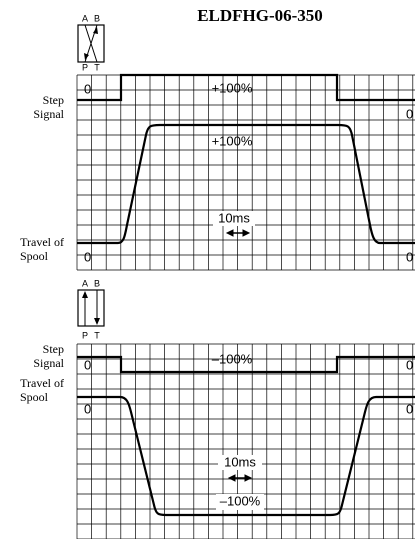 This screenshot has height=539, width=415. Describe the element at coordinates (260, 15) in the screenshot. I see `title: ELDFHG-06-350` at that location.